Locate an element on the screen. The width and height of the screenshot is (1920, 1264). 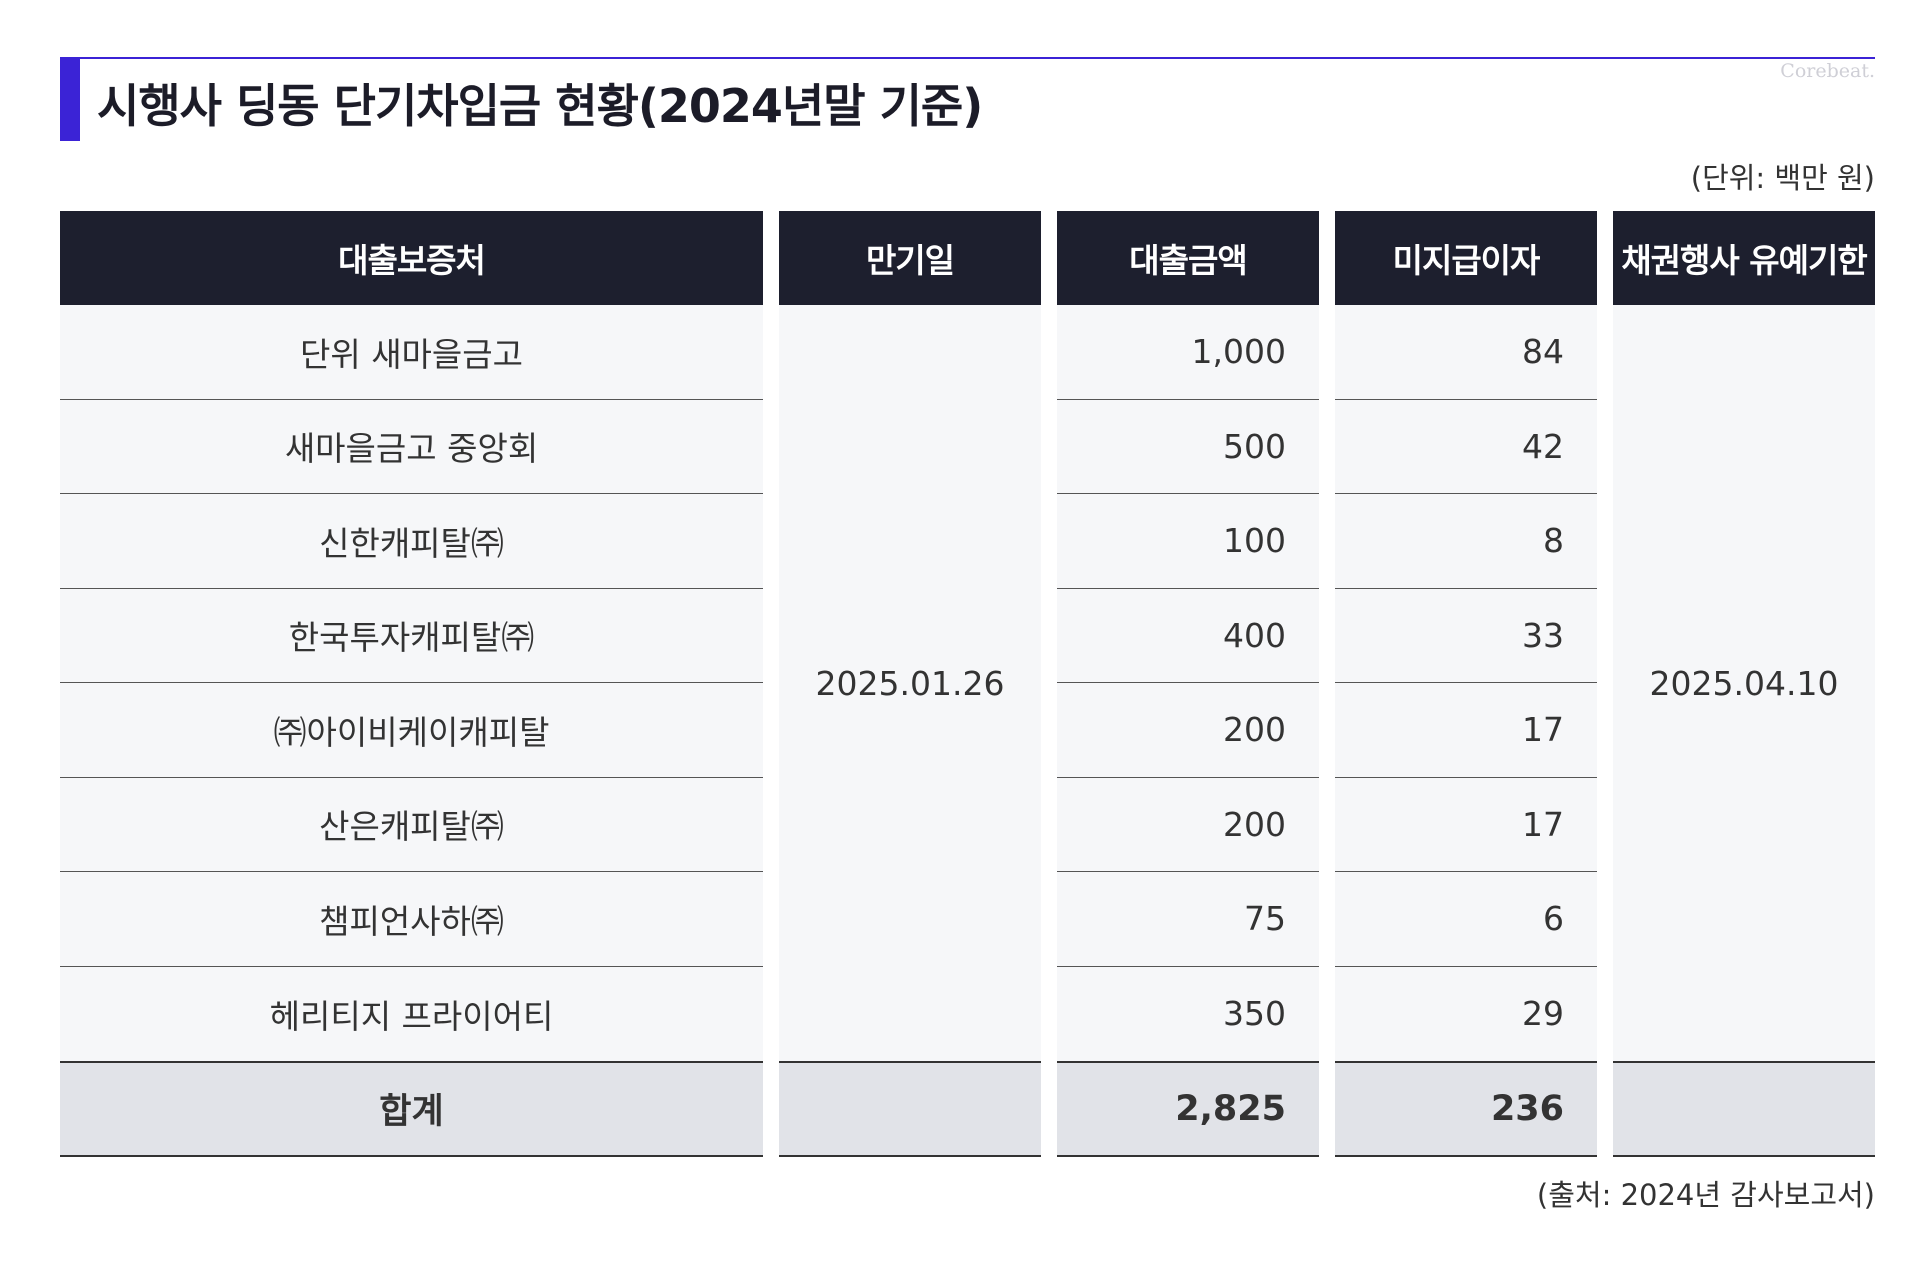
table-cell-interest: 42 is located at coordinates (1466, 447).